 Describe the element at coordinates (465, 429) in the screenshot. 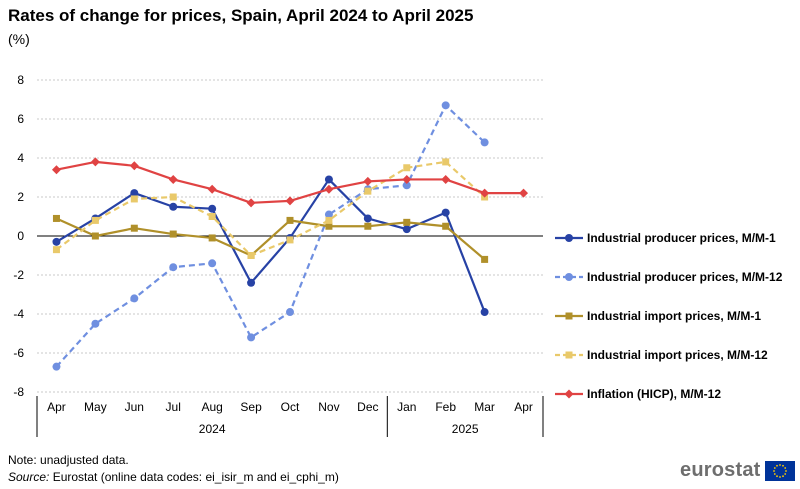

I see `year-label: 2025` at that location.